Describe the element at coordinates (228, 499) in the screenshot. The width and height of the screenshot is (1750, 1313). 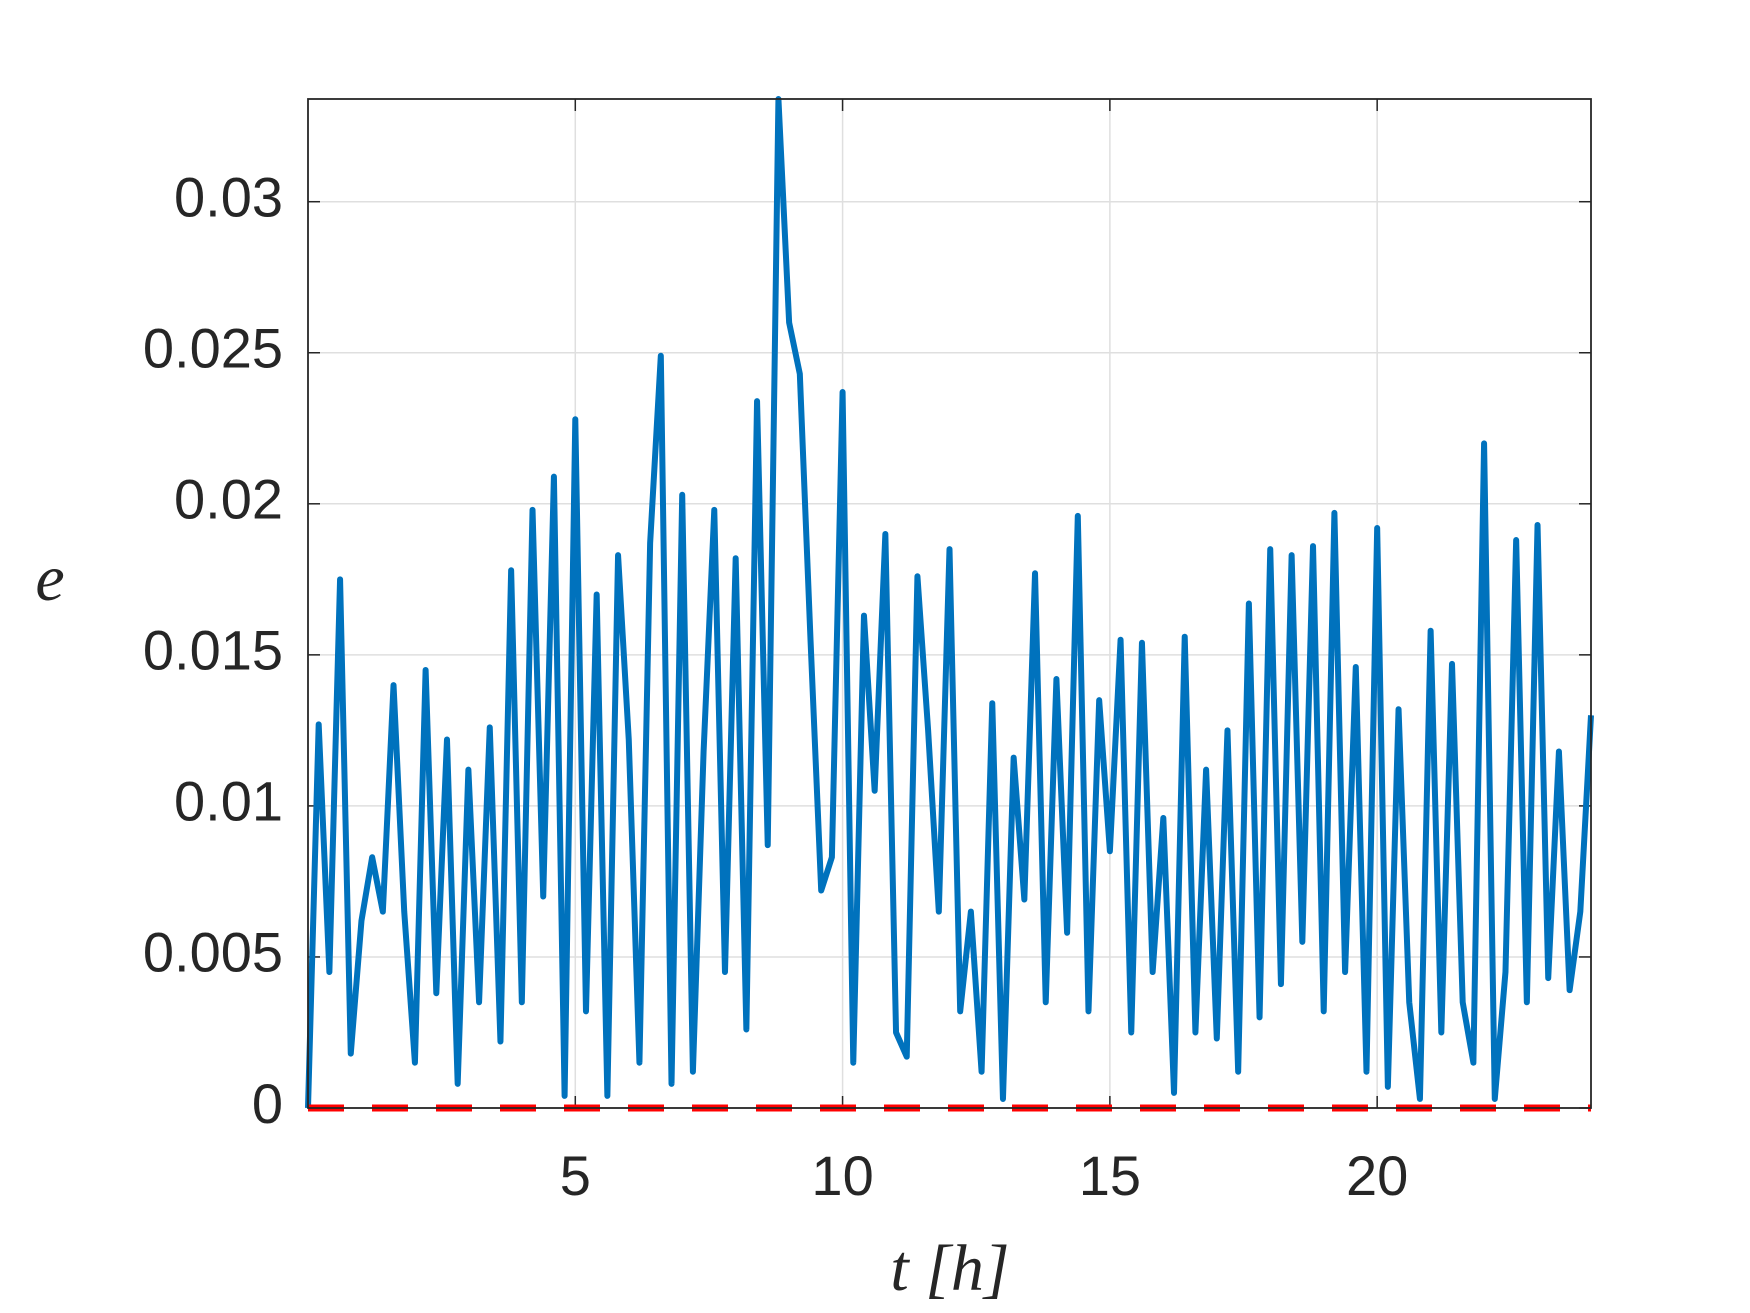
I see `y-tick-label: 0.02` at that location.